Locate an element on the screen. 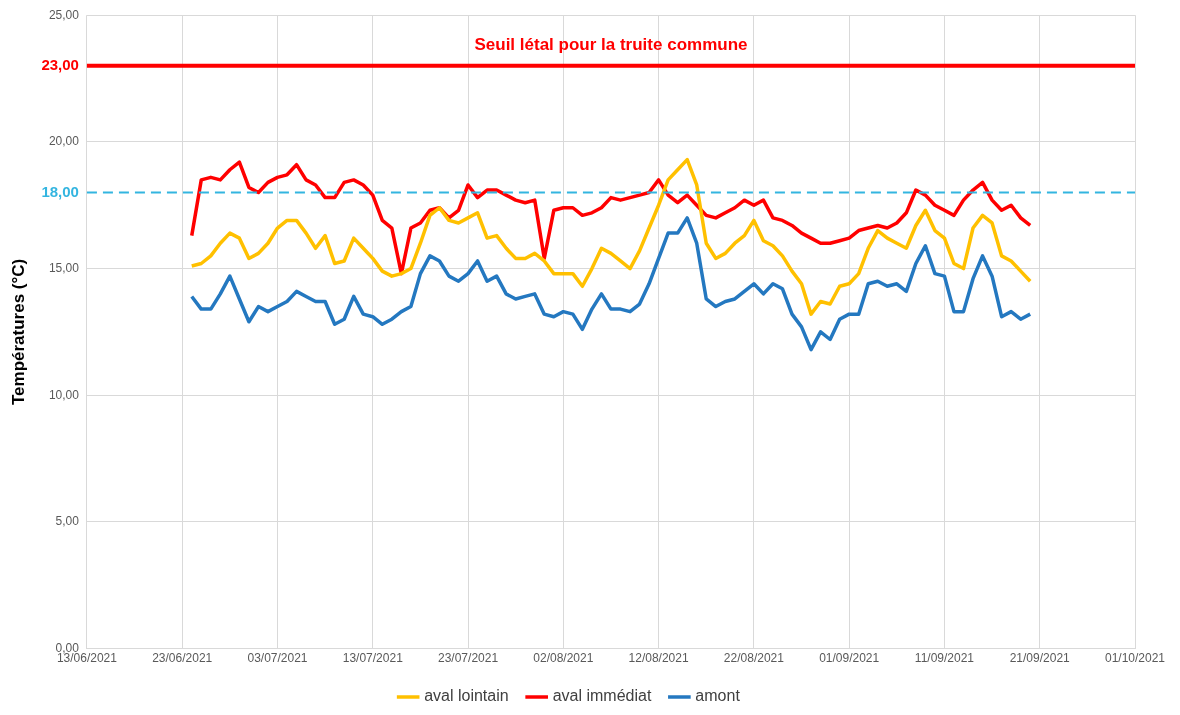 This screenshot has width=1180, height=715. x-tick-label: 23/07/2021 is located at coordinates (468, 658).